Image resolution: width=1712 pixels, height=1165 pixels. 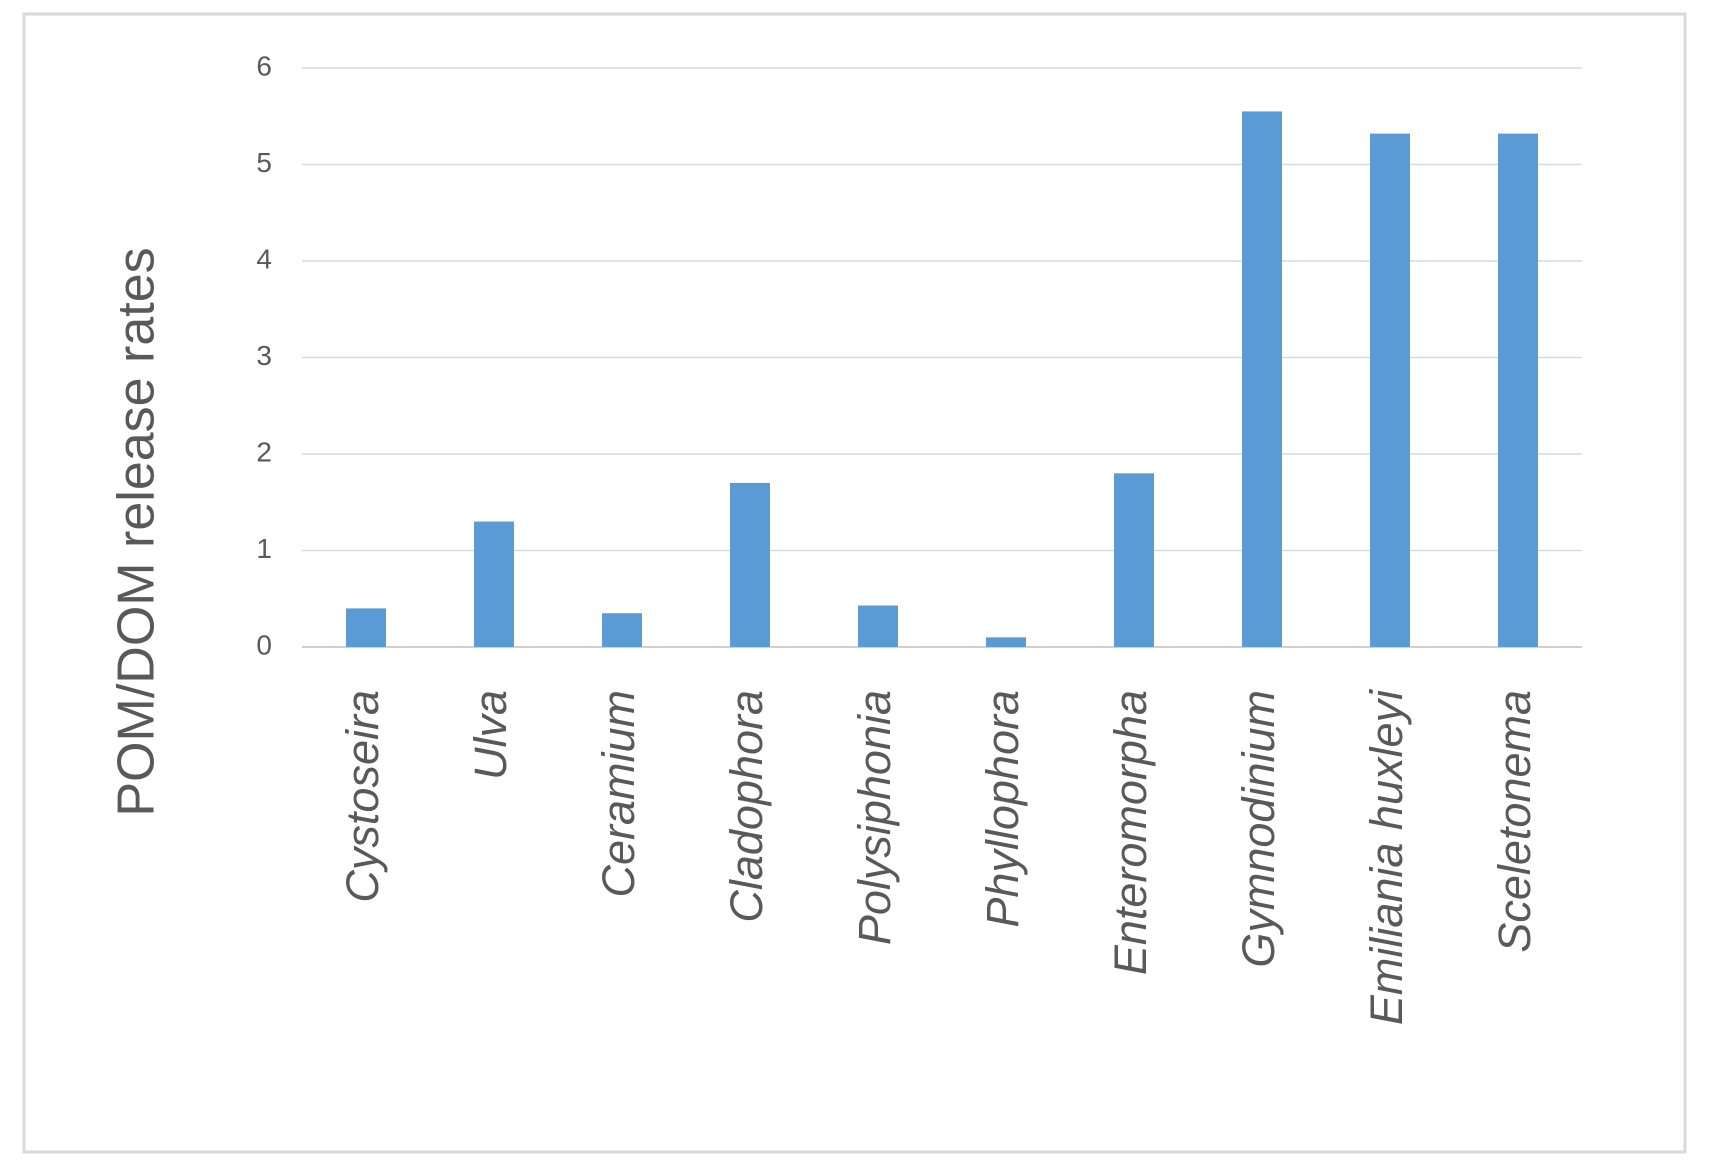 What do you see at coordinates (137, 531) in the screenshot?
I see `y-axis-title: POM/DOM release rates` at bounding box center [137, 531].